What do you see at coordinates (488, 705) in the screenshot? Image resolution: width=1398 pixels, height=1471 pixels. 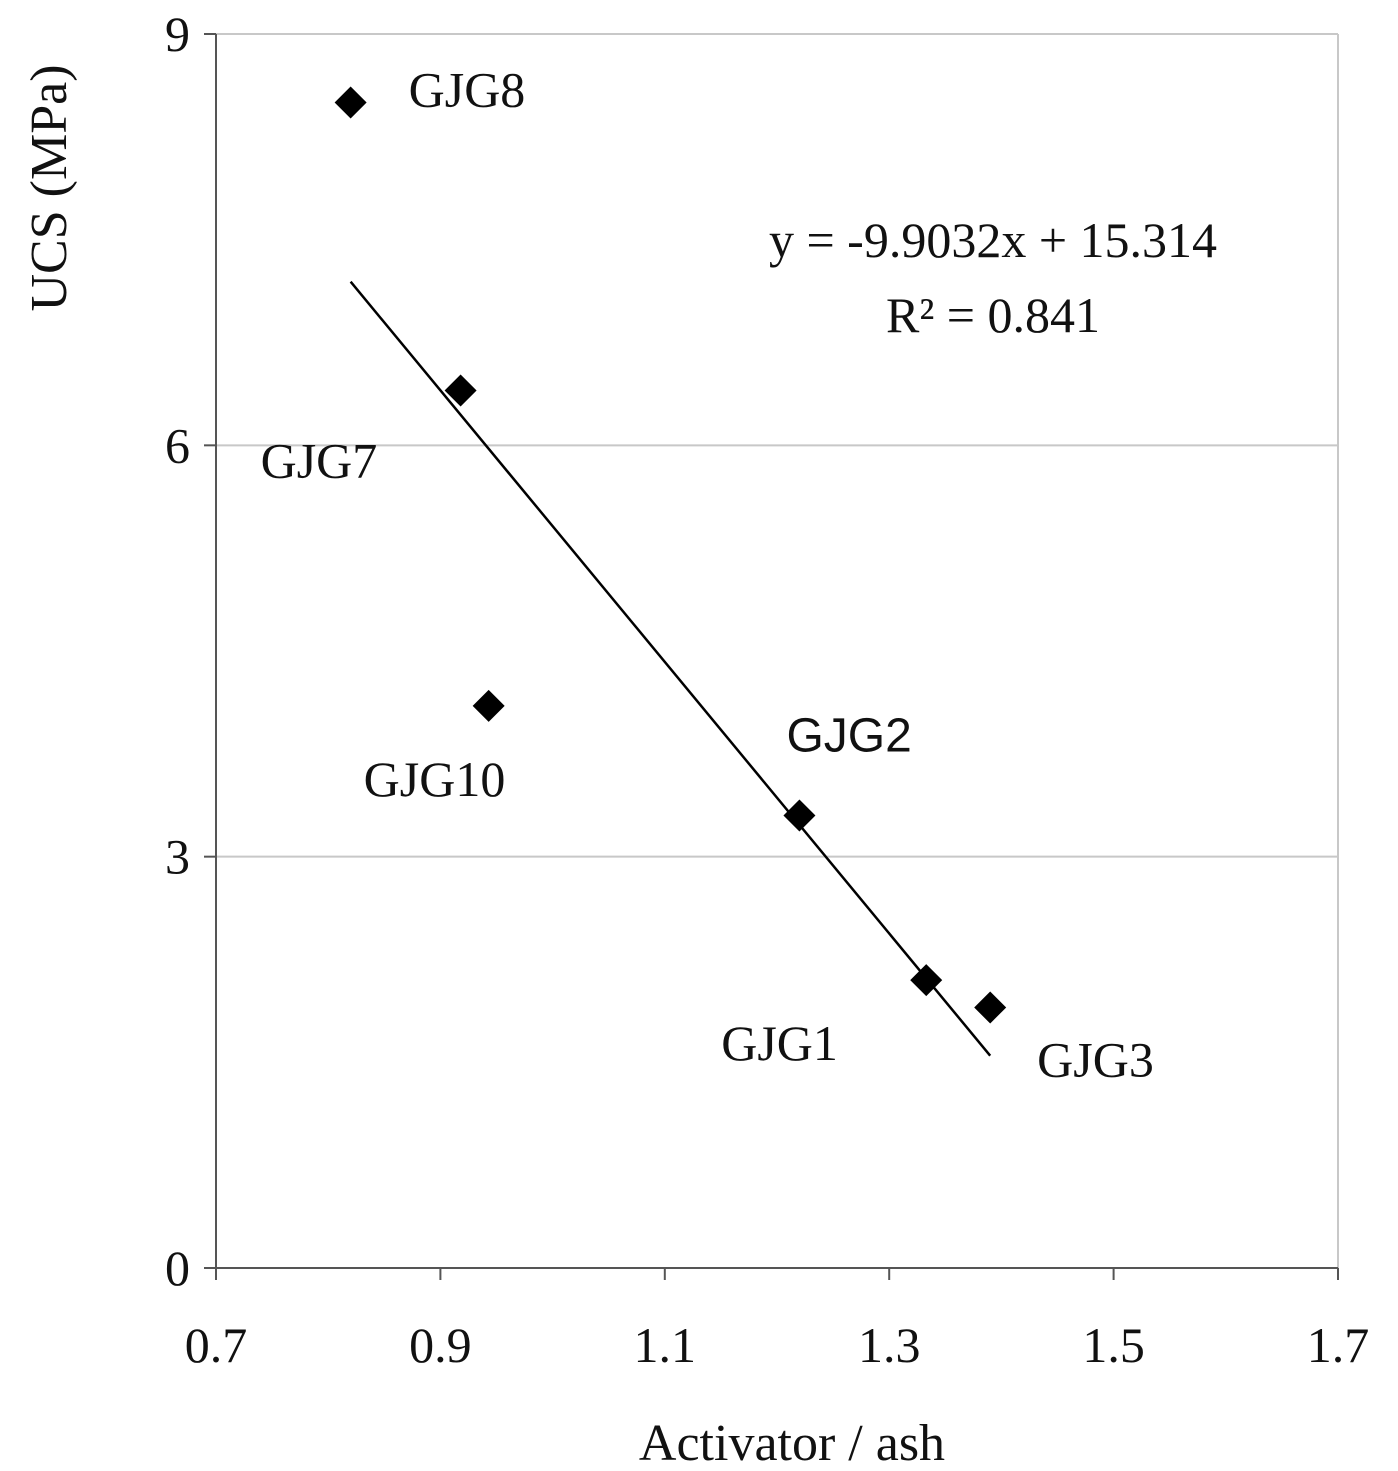 I see `data-point-gjg10` at bounding box center [488, 705].